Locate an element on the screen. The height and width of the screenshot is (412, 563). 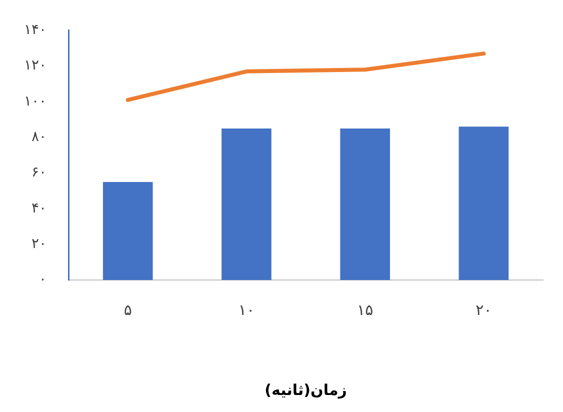
y-tick-label: ۶۰ is located at coordinates (39, 172).